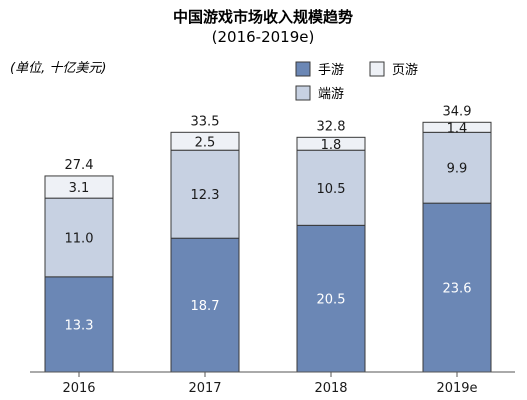 This screenshot has width=527, height=400. I want to click on bar-value-label-2019e-0: 23.6, so click(457, 289).